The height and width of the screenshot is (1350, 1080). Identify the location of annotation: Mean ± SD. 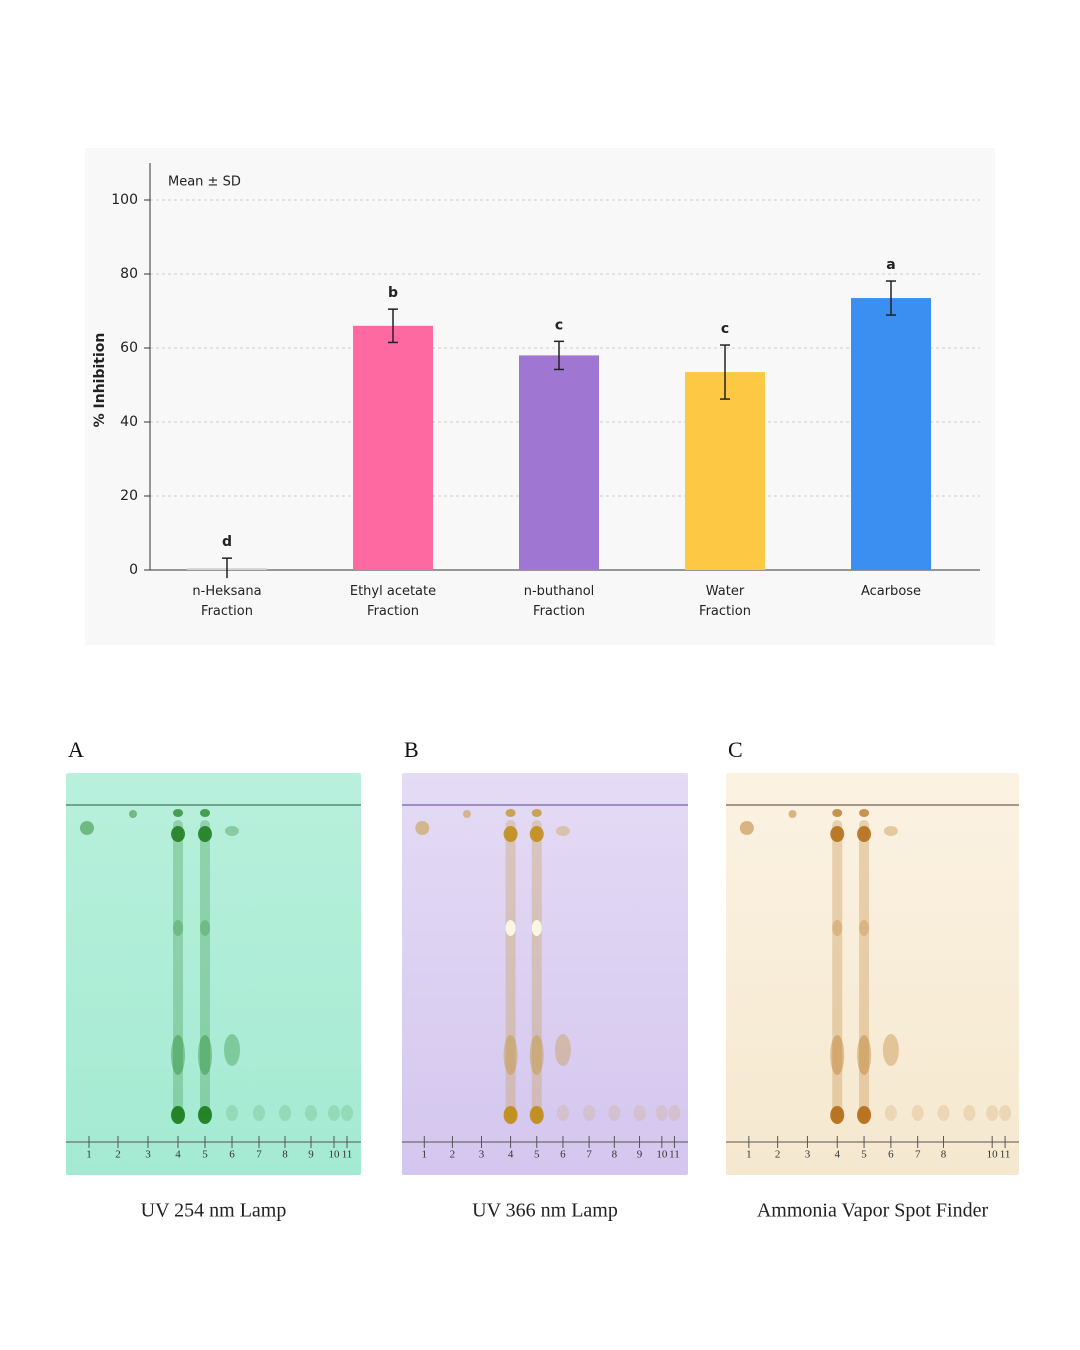
(204, 182).